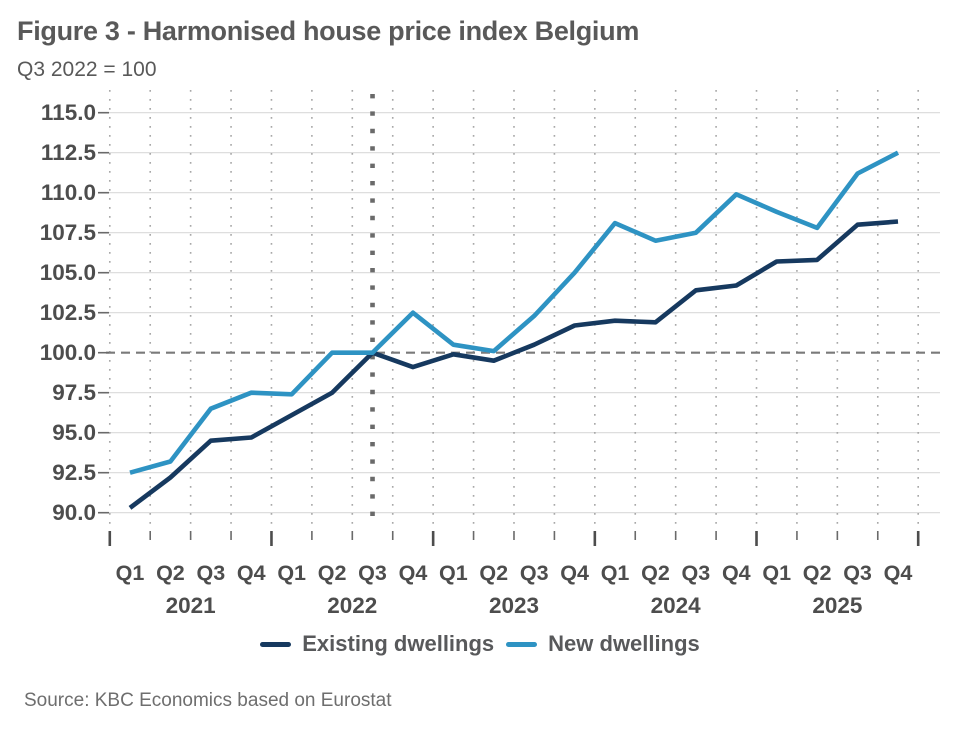 Image resolution: width=960 pixels, height=741 pixels. Describe the element at coordinates (398, 643) in the screenshot. I see `legend-label-existing-dwellings: Existing dwellings` at that location.